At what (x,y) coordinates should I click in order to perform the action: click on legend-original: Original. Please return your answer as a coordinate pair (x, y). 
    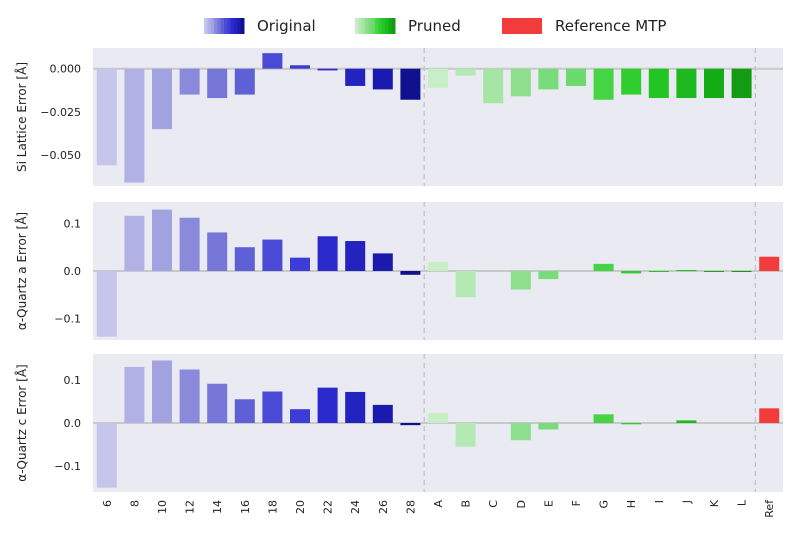
    Looking at the image, I should click on (260, 26).